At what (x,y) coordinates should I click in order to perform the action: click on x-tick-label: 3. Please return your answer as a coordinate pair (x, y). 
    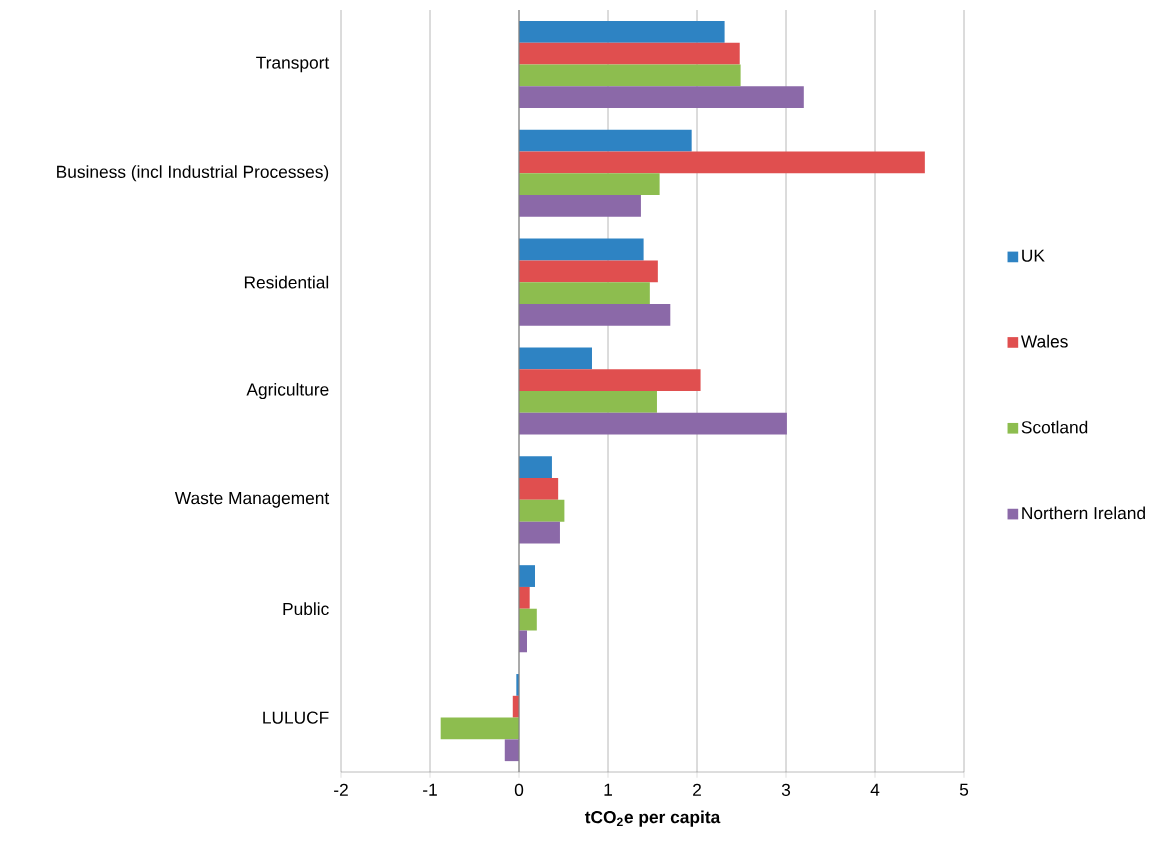
    Looking at the image, I should click on (786, 790).